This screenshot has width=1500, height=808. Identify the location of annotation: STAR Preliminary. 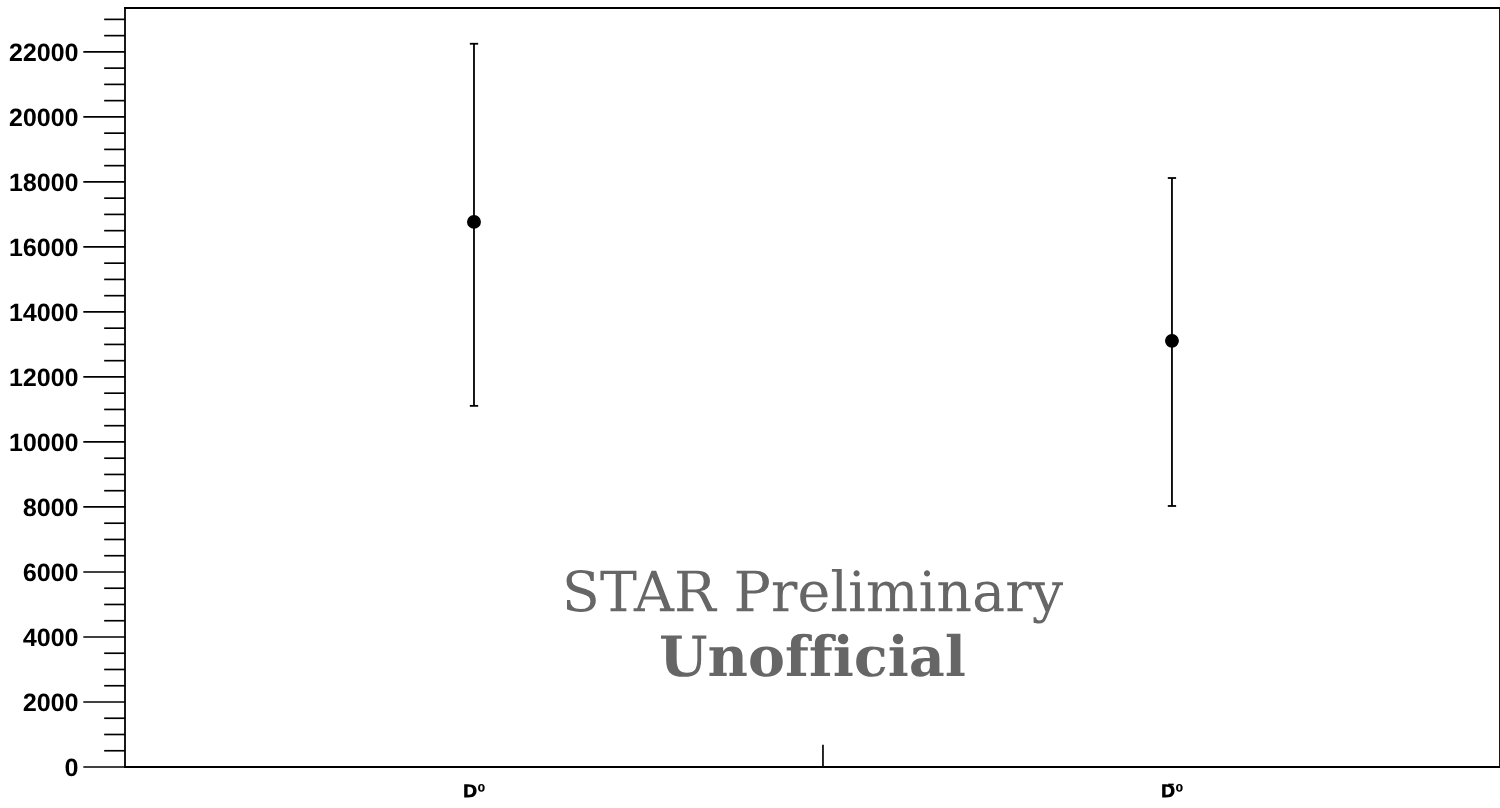
(814, 596).